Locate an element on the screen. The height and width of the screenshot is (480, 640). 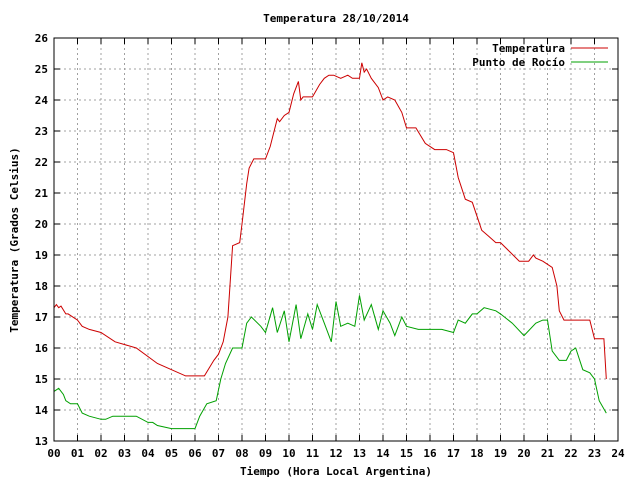
x-tick-label: 23 is located at coordinates (594, 453).